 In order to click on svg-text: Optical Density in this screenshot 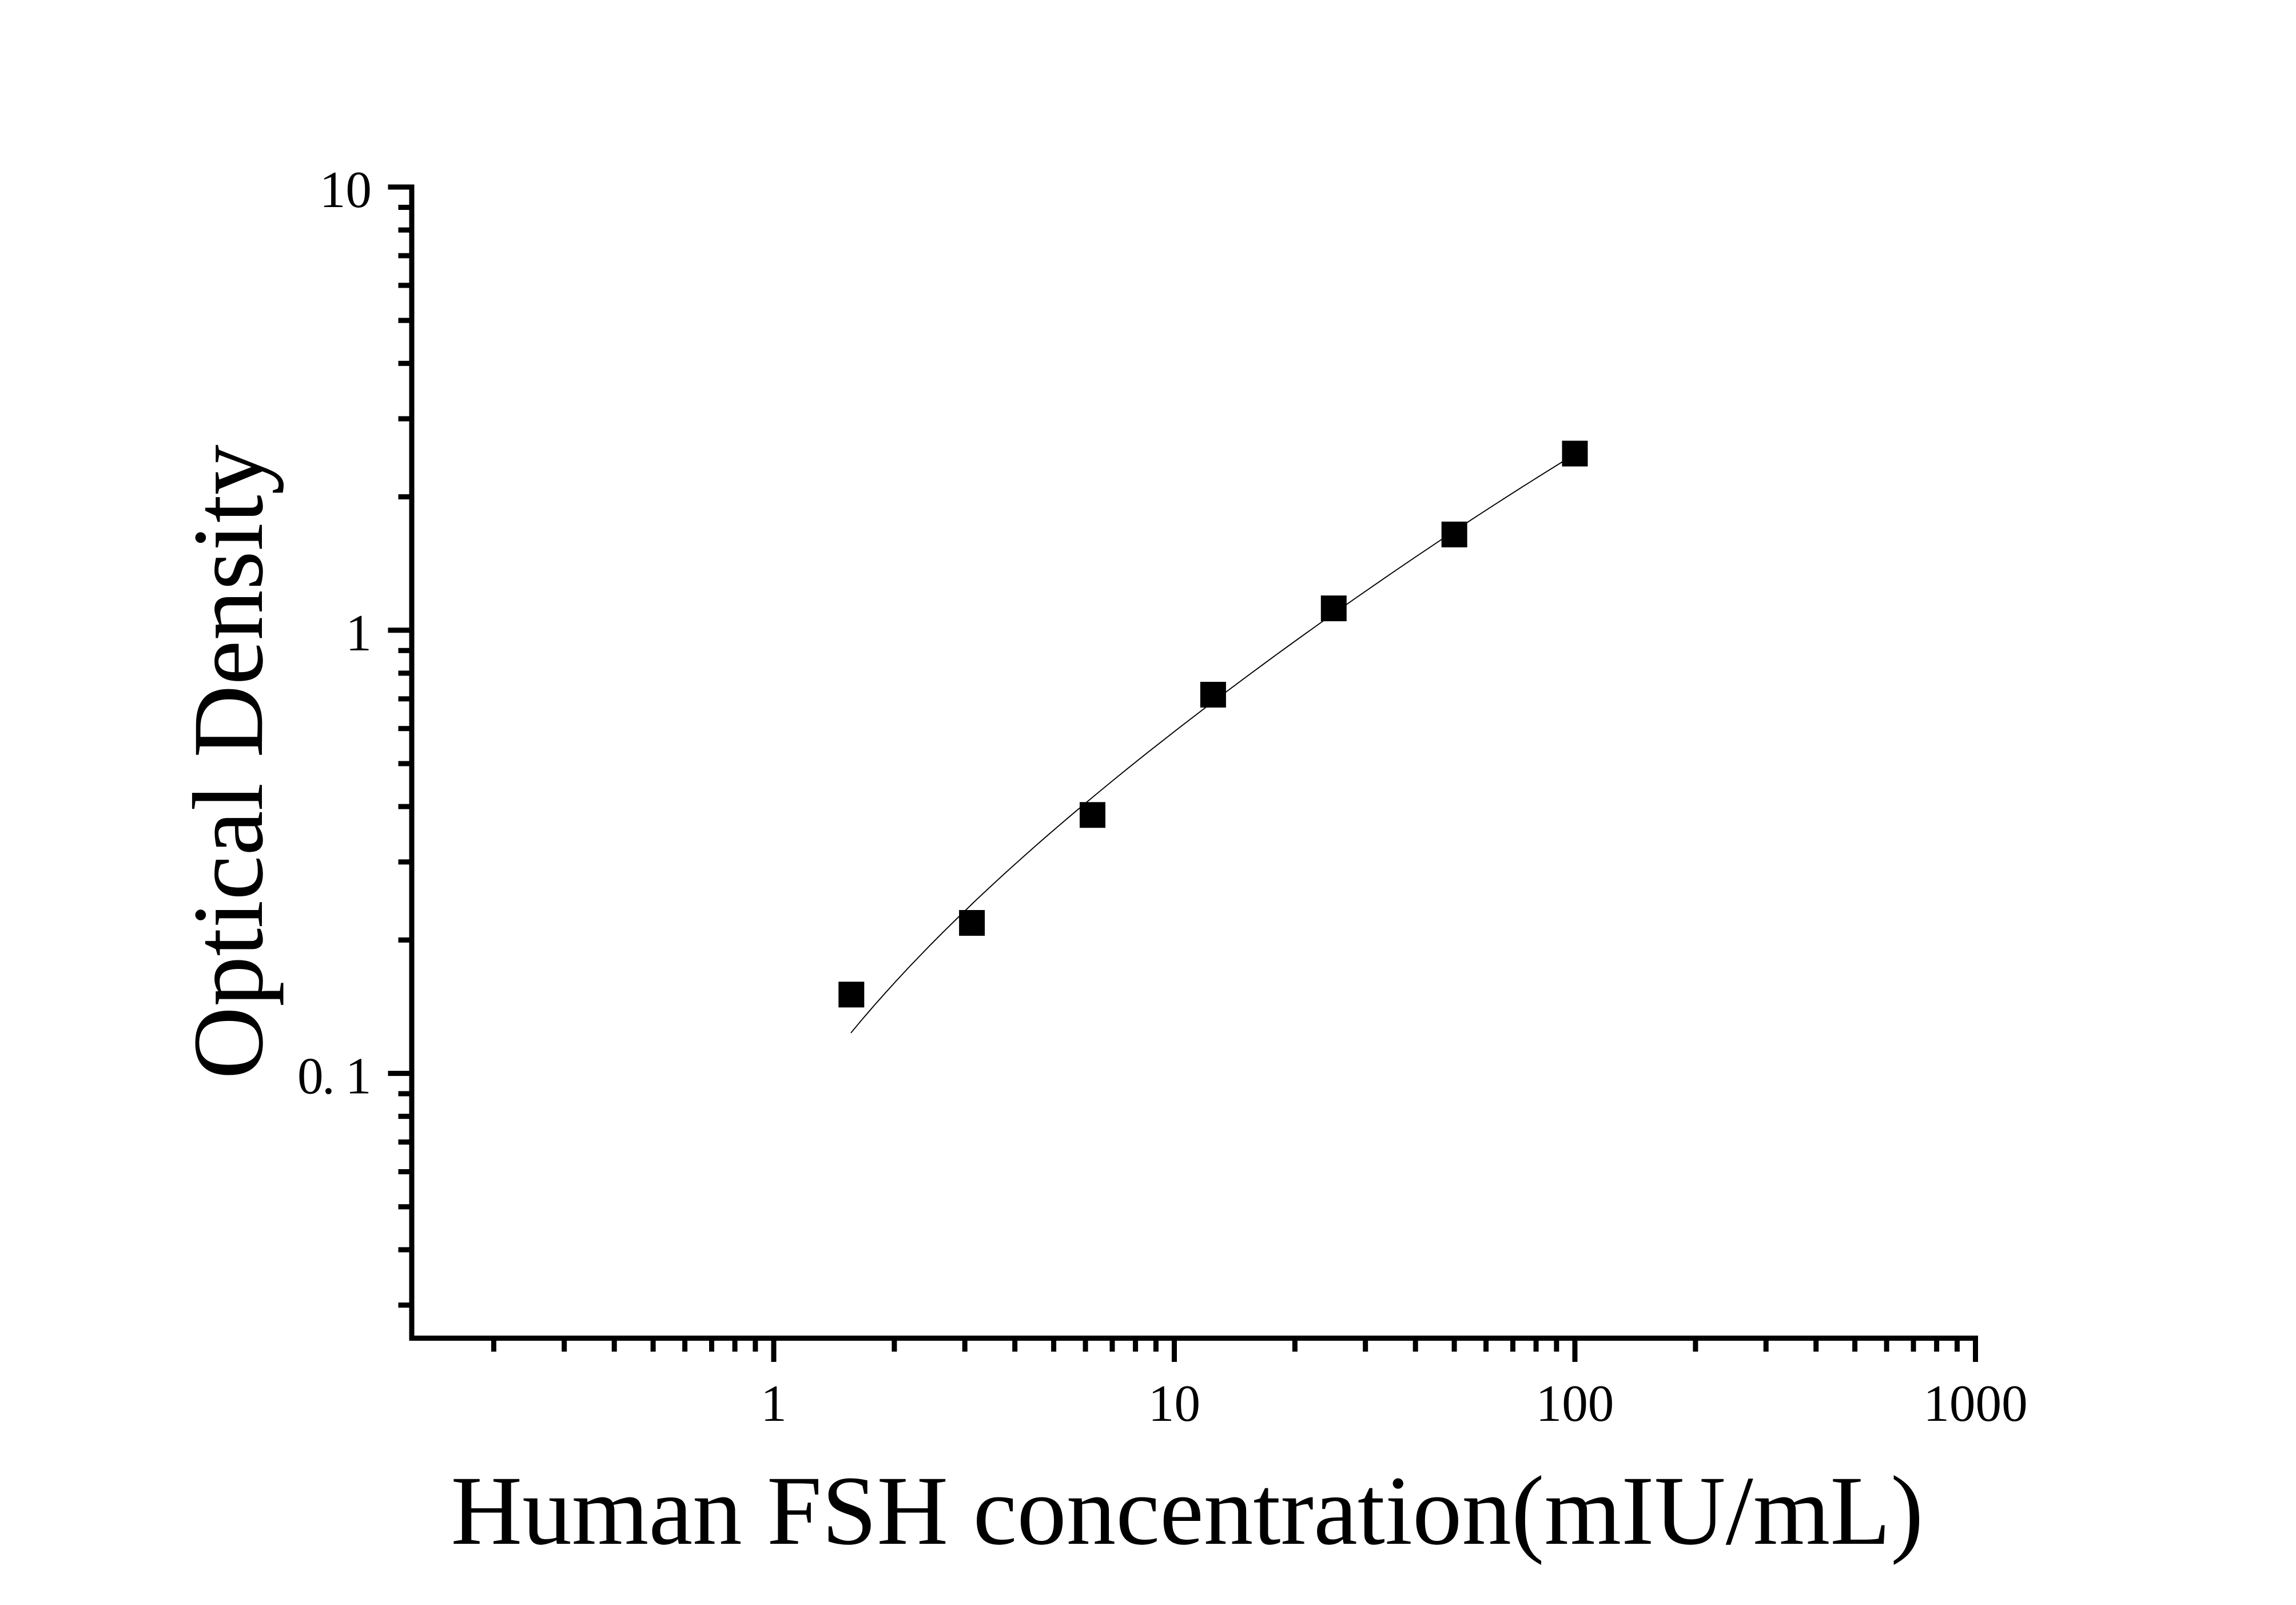, I will do `click(229, 761)`.